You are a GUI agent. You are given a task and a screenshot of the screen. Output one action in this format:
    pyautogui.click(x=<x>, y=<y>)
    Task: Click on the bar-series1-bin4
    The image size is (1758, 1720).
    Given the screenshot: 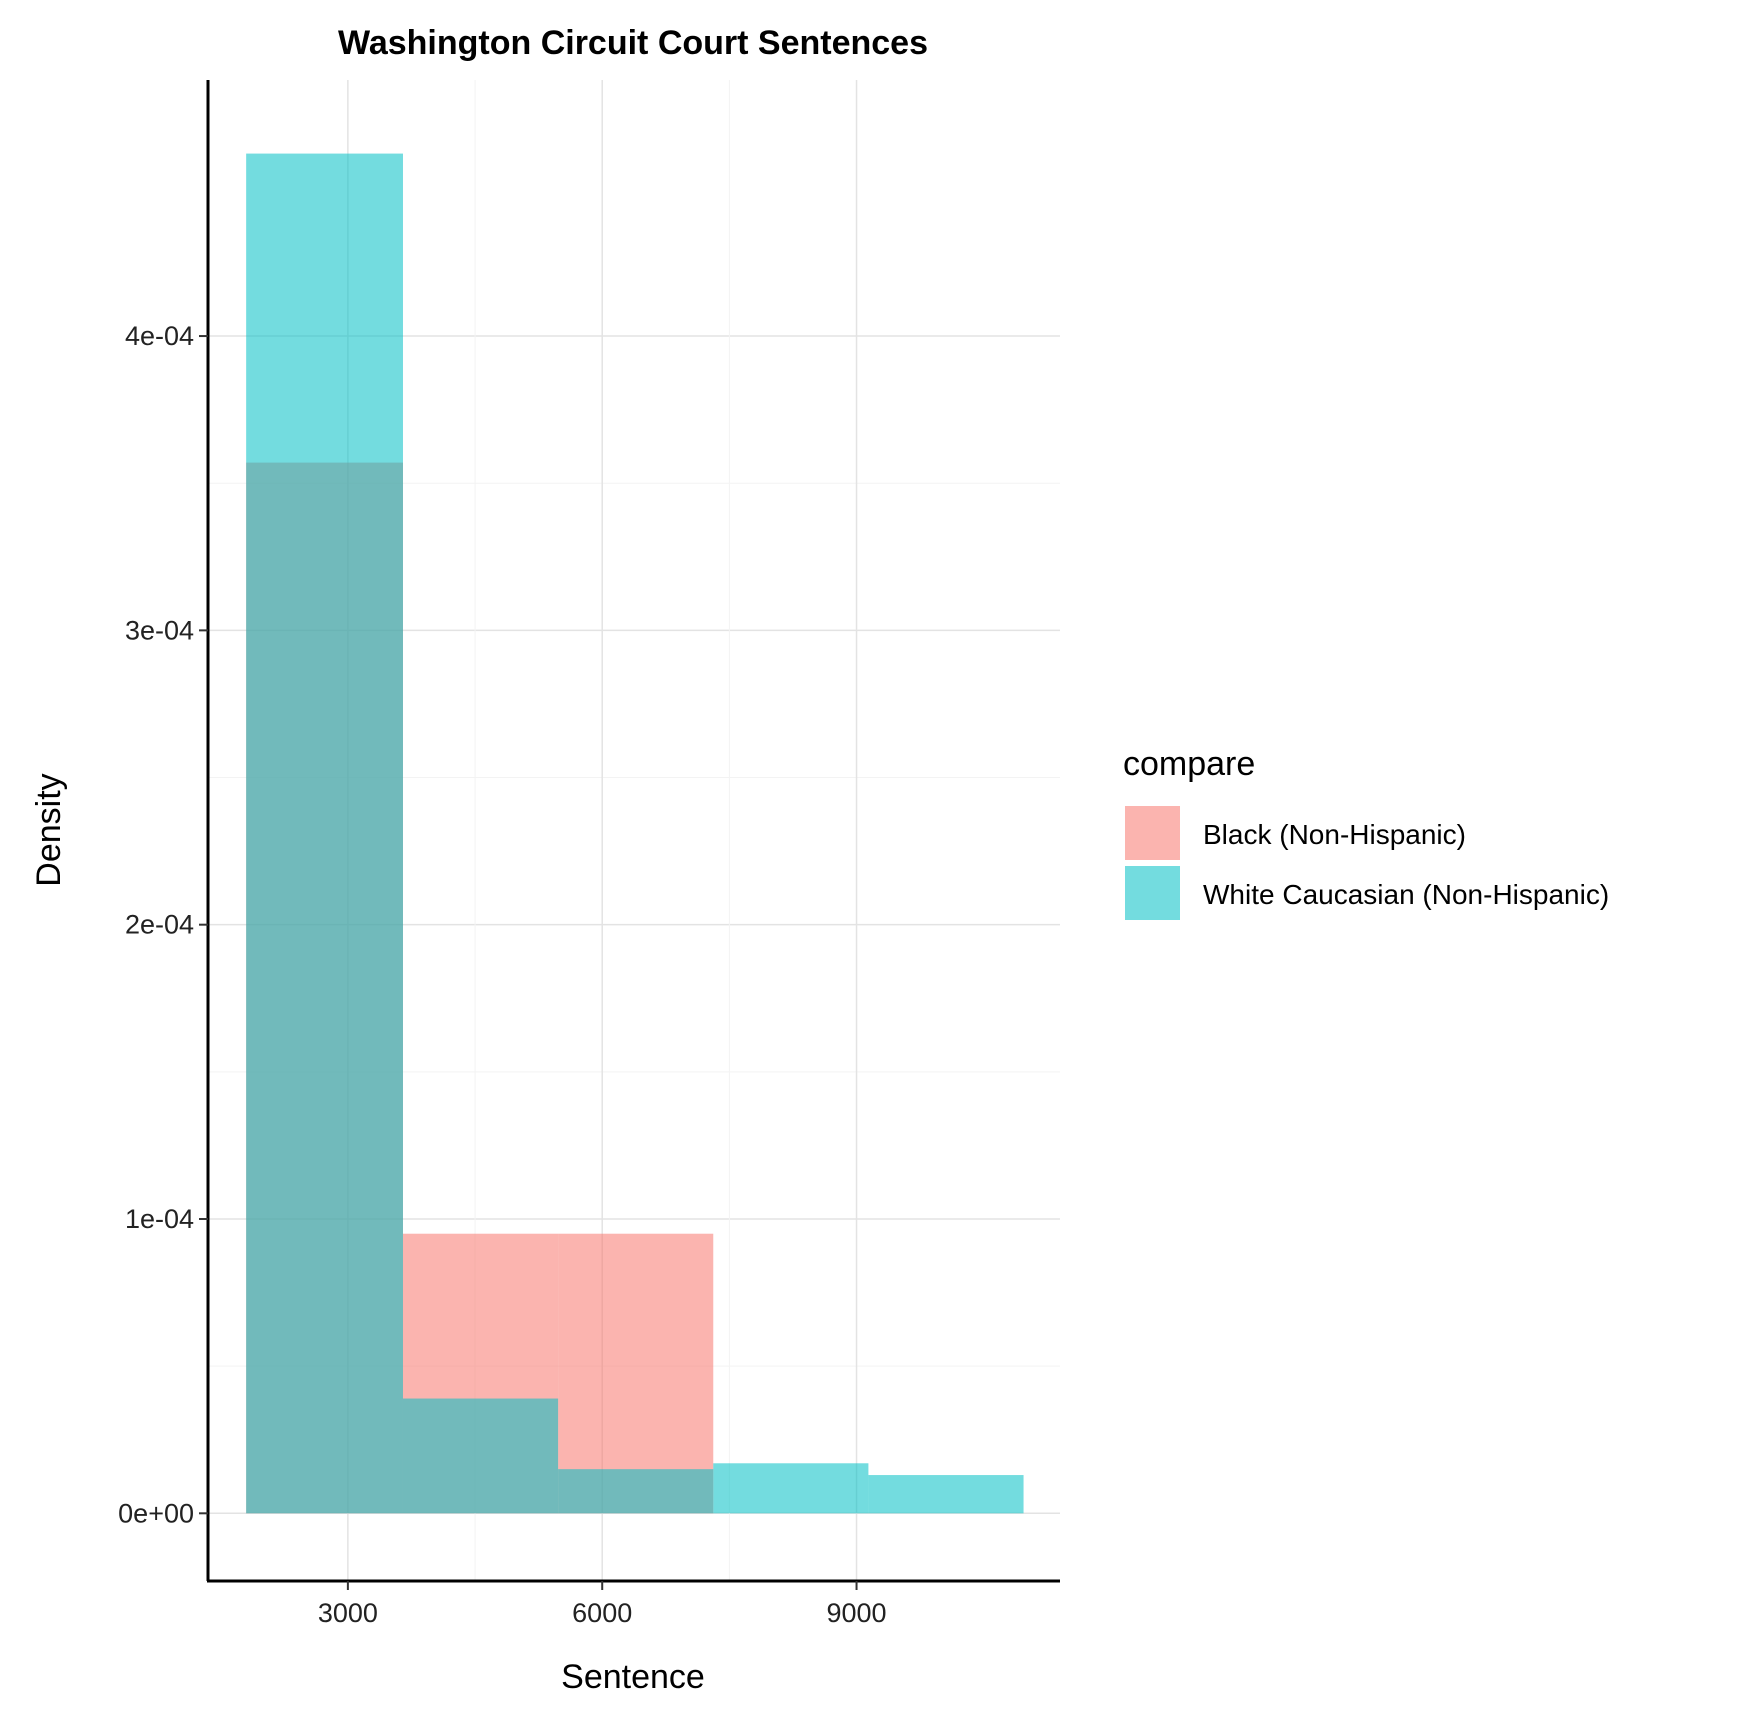 What is the action you would take?
    pyautogui.click(x=946, y=1494)
    